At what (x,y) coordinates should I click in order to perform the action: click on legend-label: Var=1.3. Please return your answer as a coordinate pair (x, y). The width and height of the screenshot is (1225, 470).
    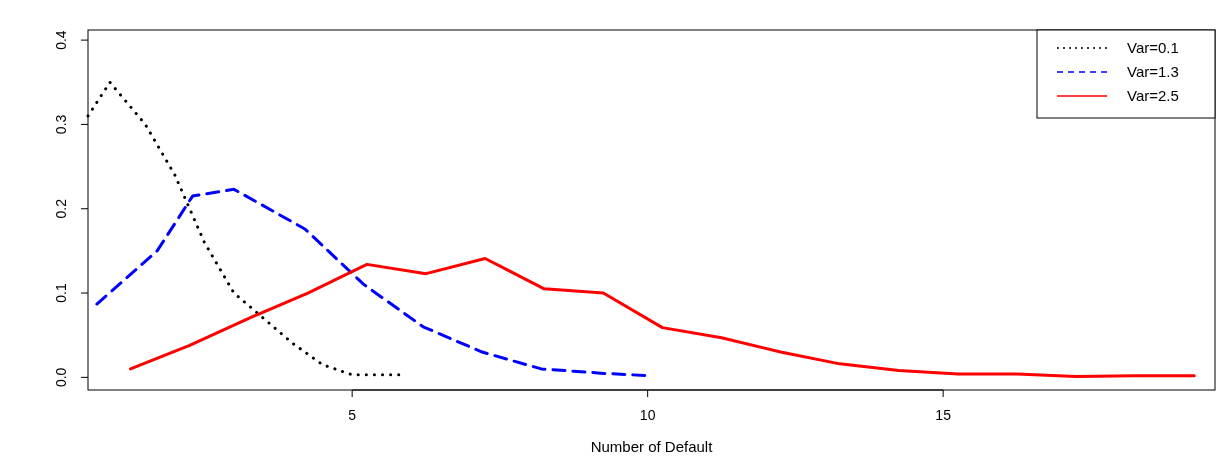
    Looking at the image, I should click on (1153, 71).